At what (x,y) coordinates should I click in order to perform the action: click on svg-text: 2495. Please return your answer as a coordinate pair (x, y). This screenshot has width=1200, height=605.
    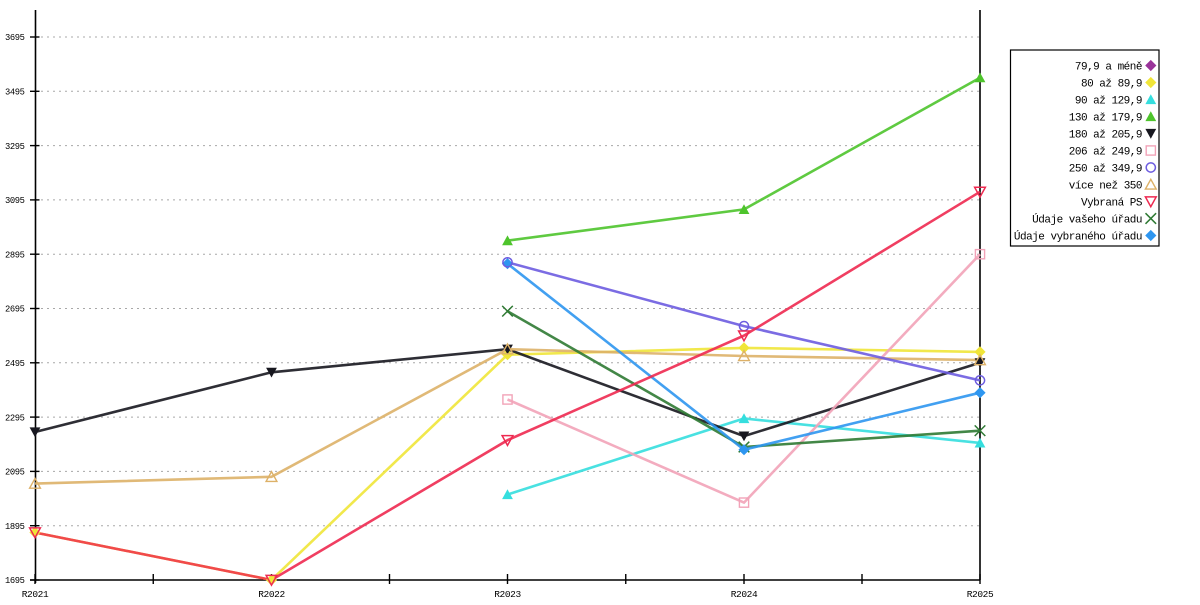
    Looking at the image, I should click on (15, 364).